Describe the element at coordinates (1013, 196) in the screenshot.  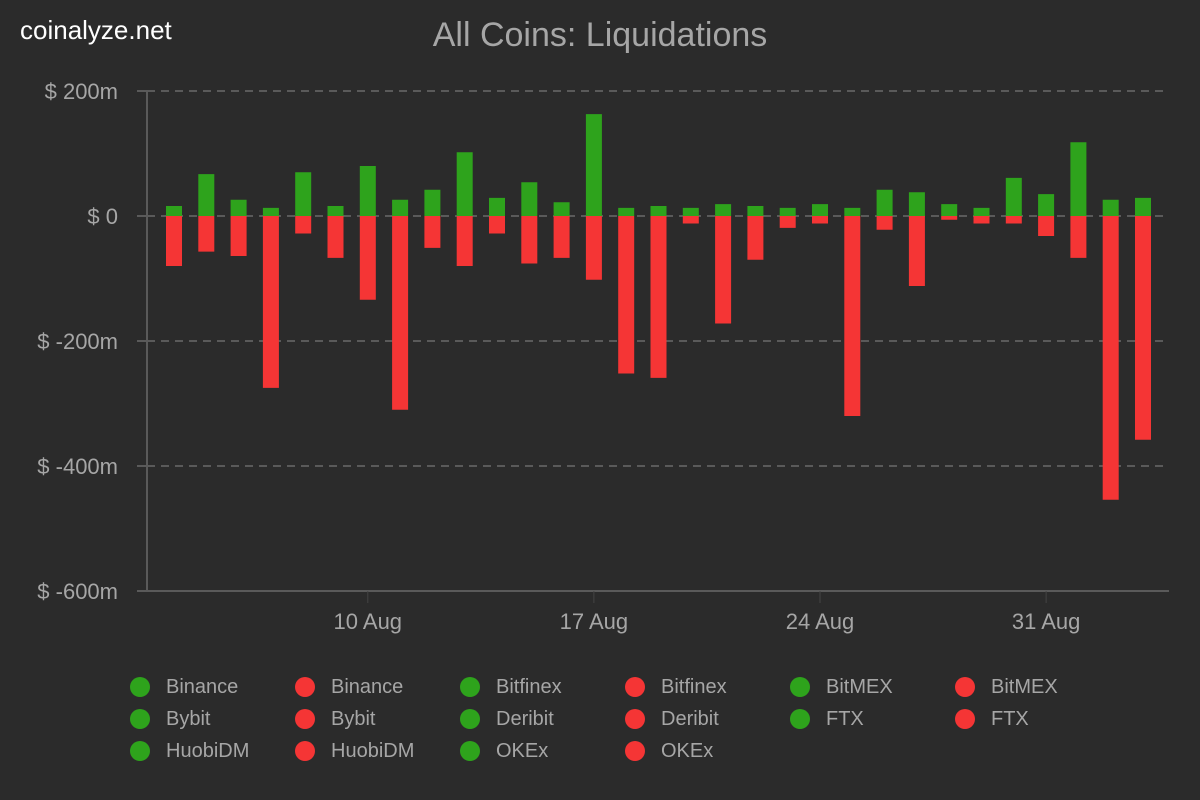
I see `bar-short-30-aug` at that location.